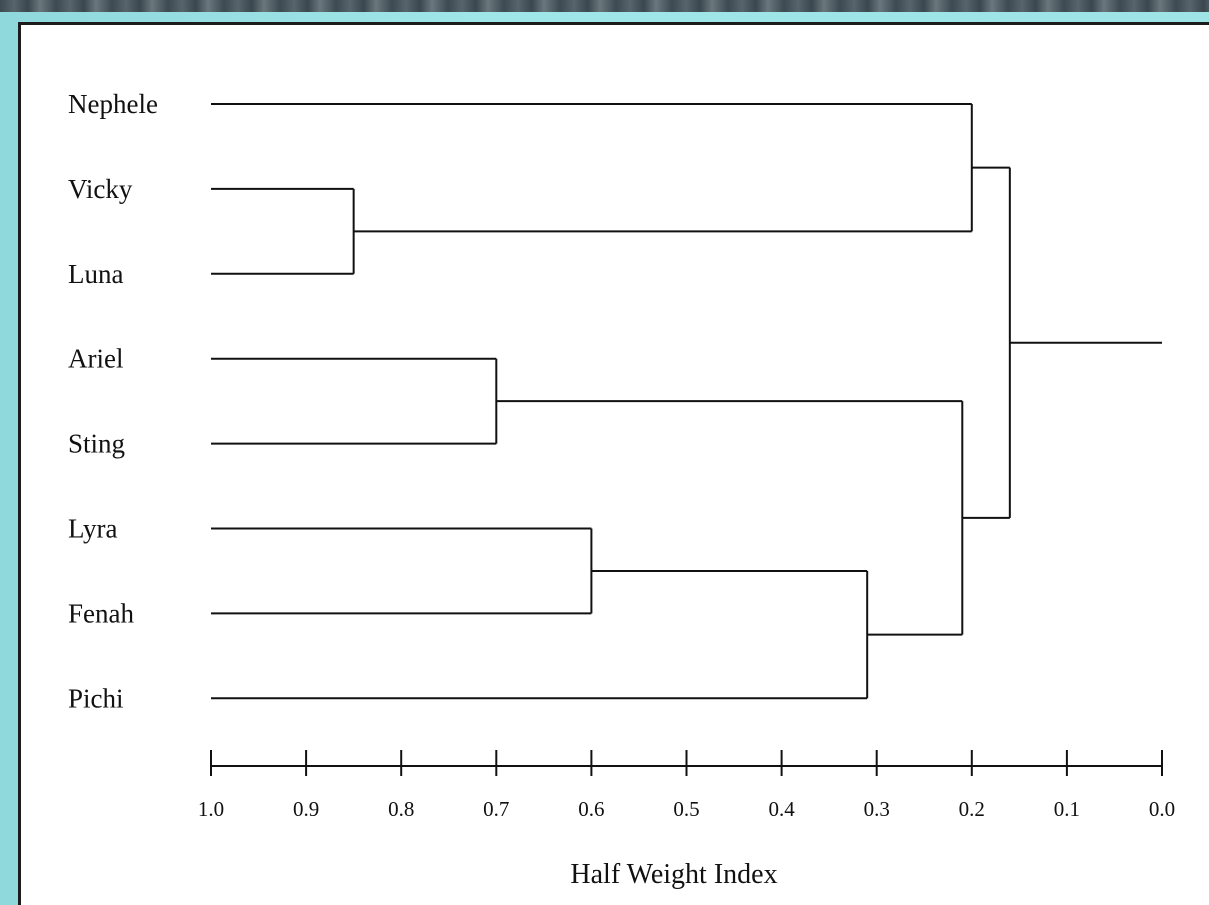 This screenshot has width=1209, height=905. Describe the element at coordinates (211, 809) in the screenshot. I see `x-tick-label: 1.0` at that location.